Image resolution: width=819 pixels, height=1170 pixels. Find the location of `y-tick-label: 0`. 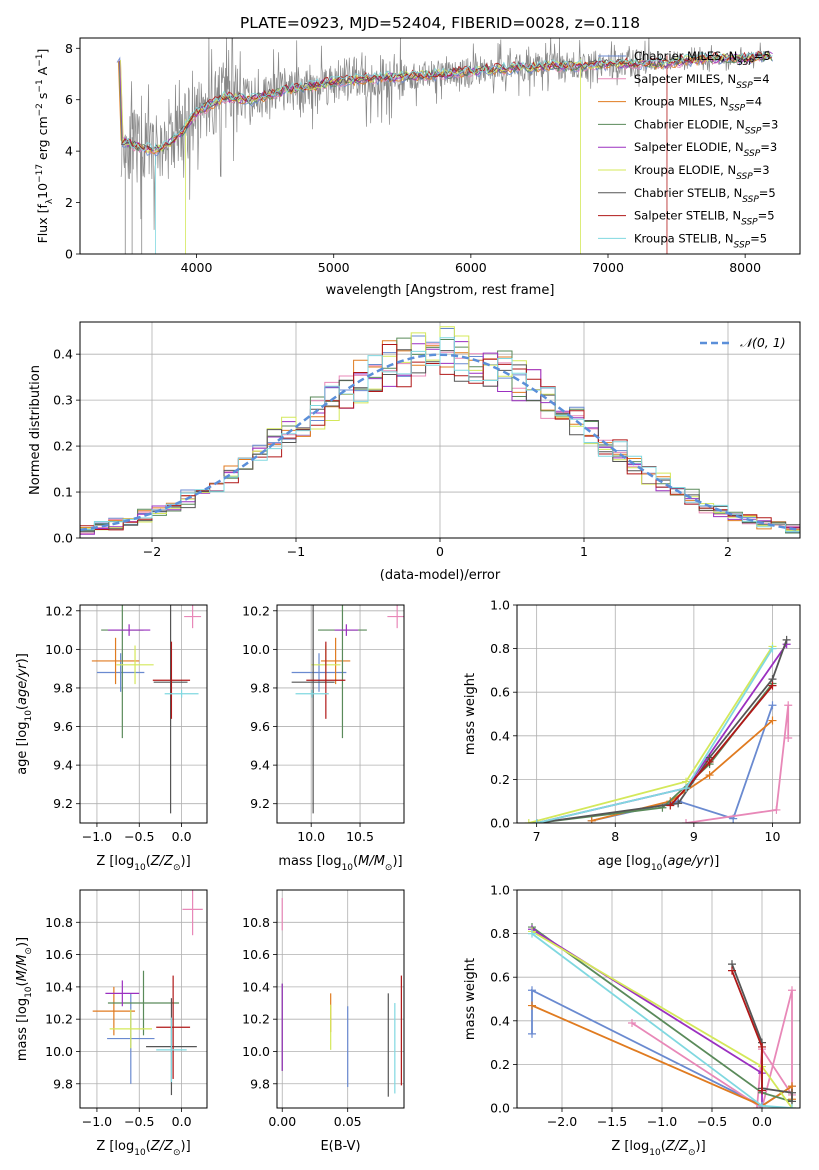

y-tick-label: 0 is located at coordinates (69, 254).